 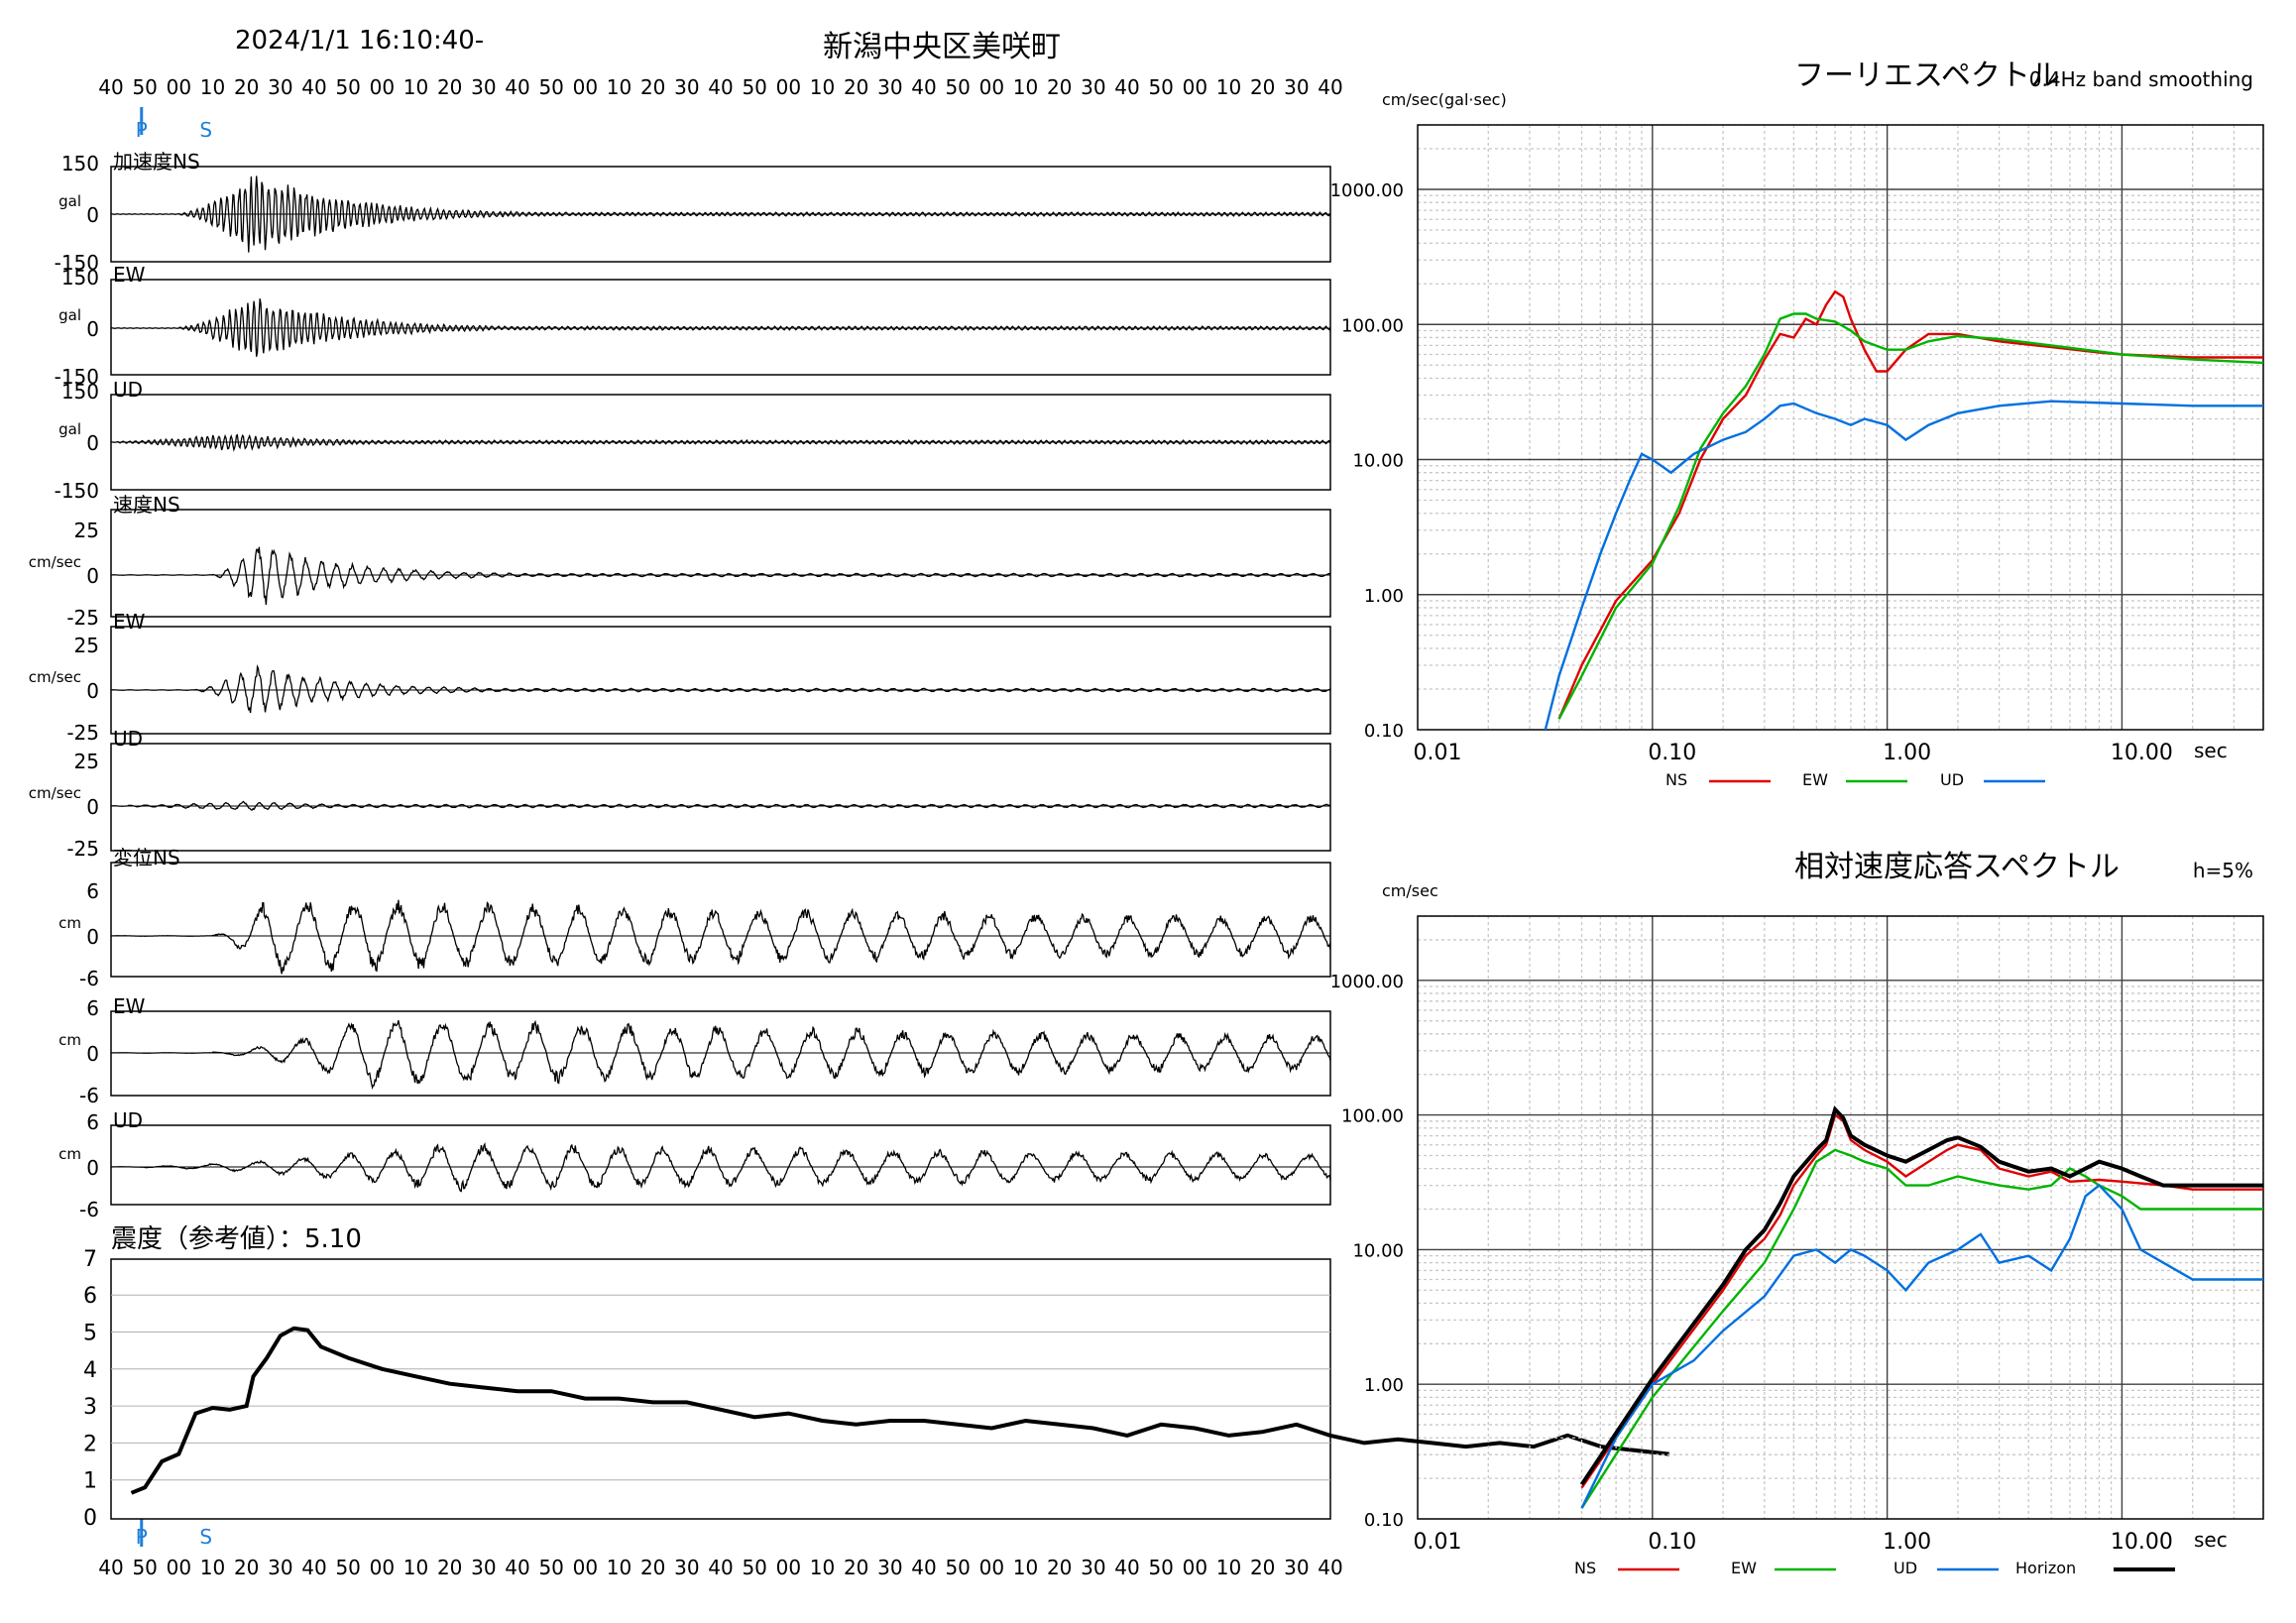 I want to click on legend-label: Horizon, so click(x=2046, y=1568).